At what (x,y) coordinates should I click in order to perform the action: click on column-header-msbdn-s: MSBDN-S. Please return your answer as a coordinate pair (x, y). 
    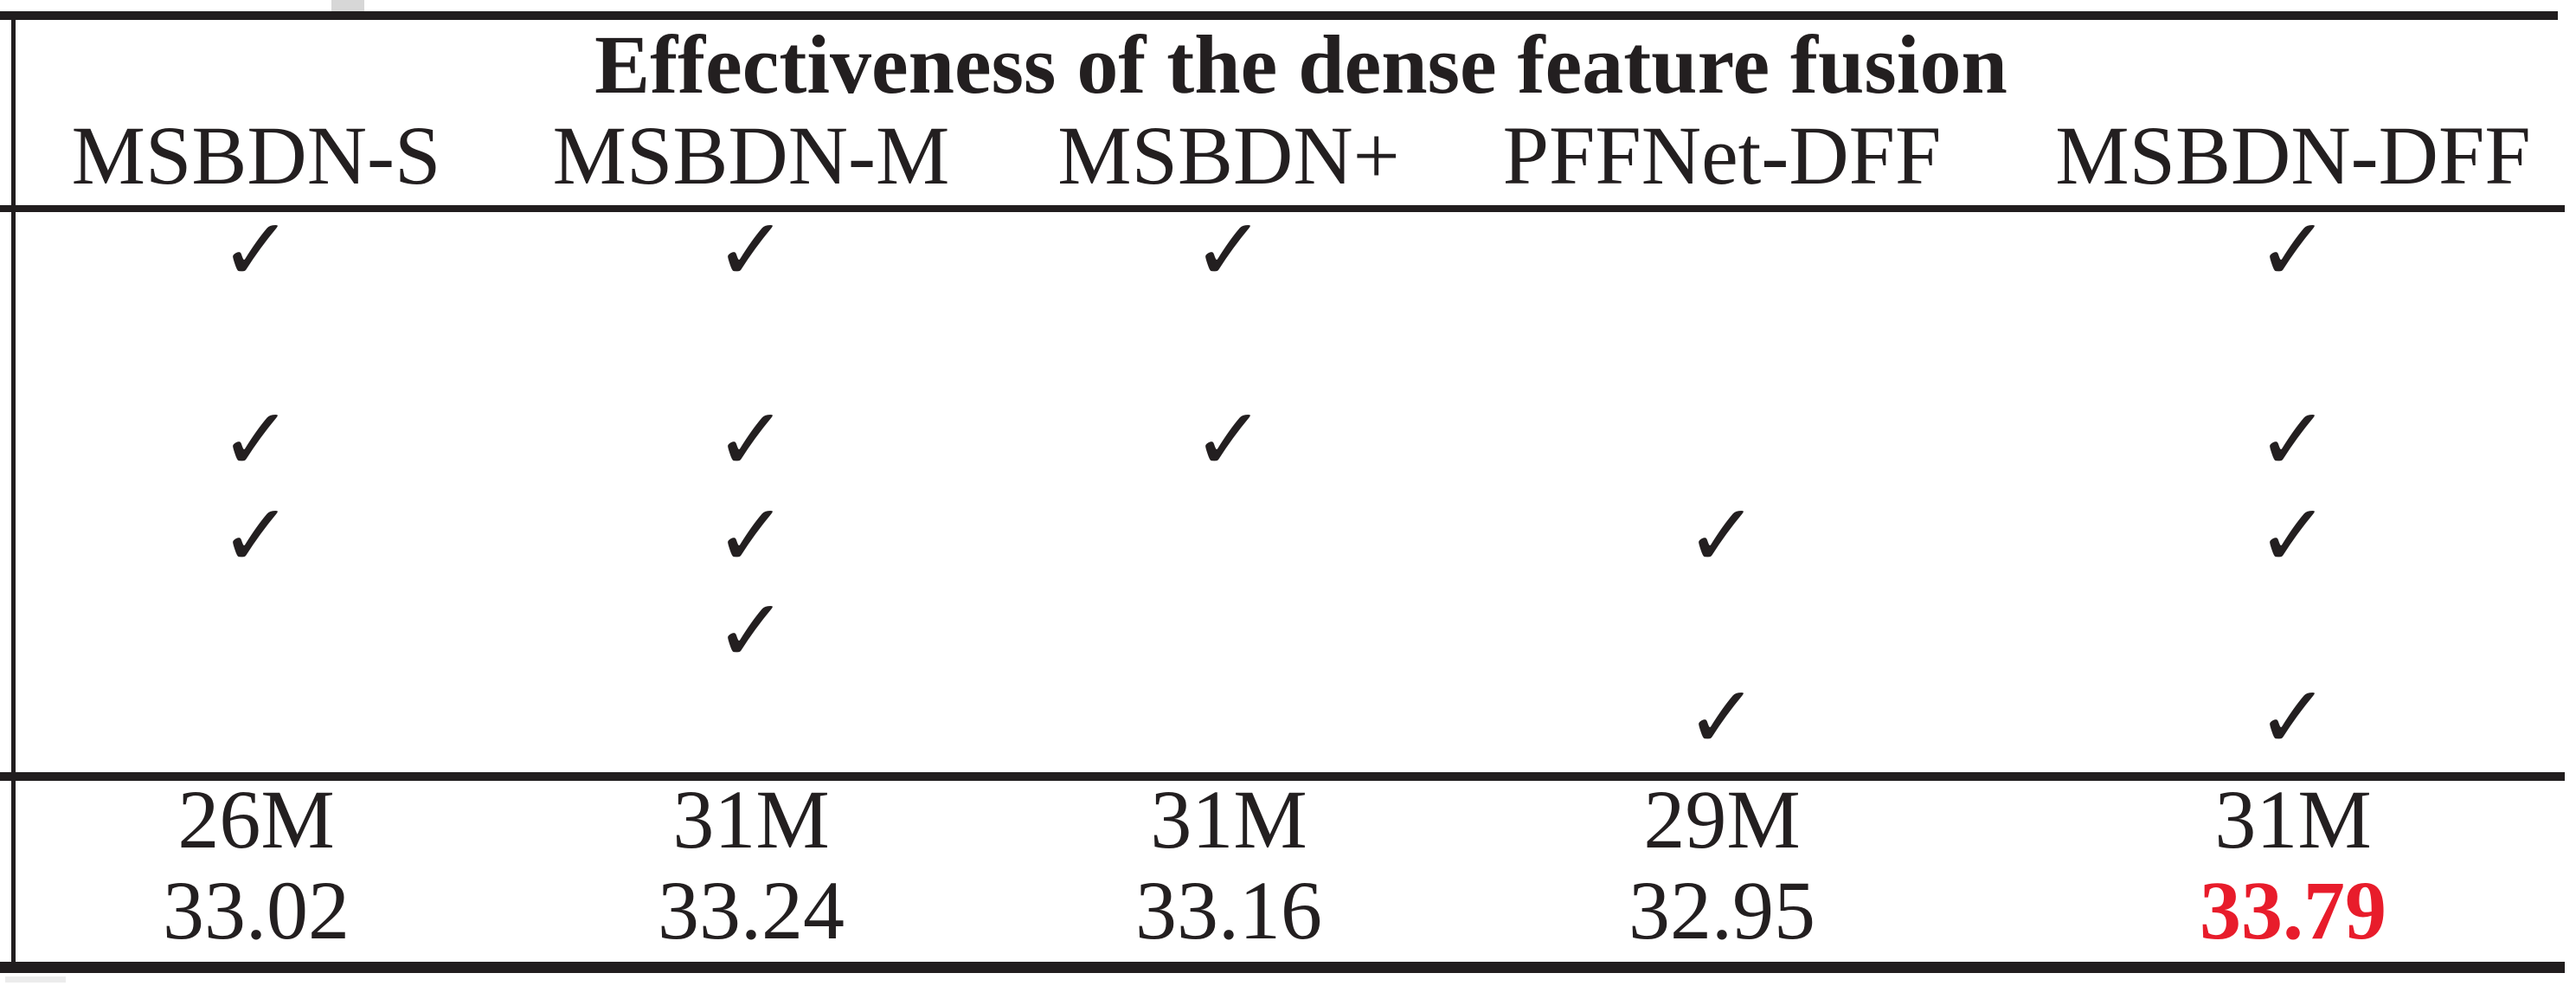
    Looking at the image, I should click on (256, 155).